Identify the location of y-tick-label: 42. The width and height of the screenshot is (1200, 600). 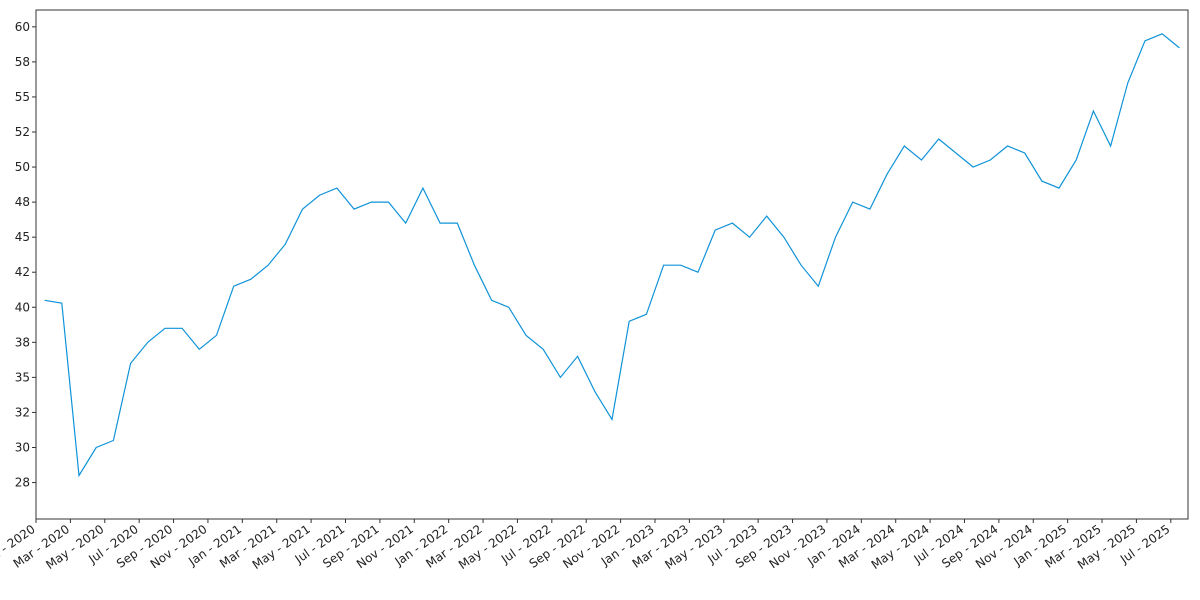
(22, 272).